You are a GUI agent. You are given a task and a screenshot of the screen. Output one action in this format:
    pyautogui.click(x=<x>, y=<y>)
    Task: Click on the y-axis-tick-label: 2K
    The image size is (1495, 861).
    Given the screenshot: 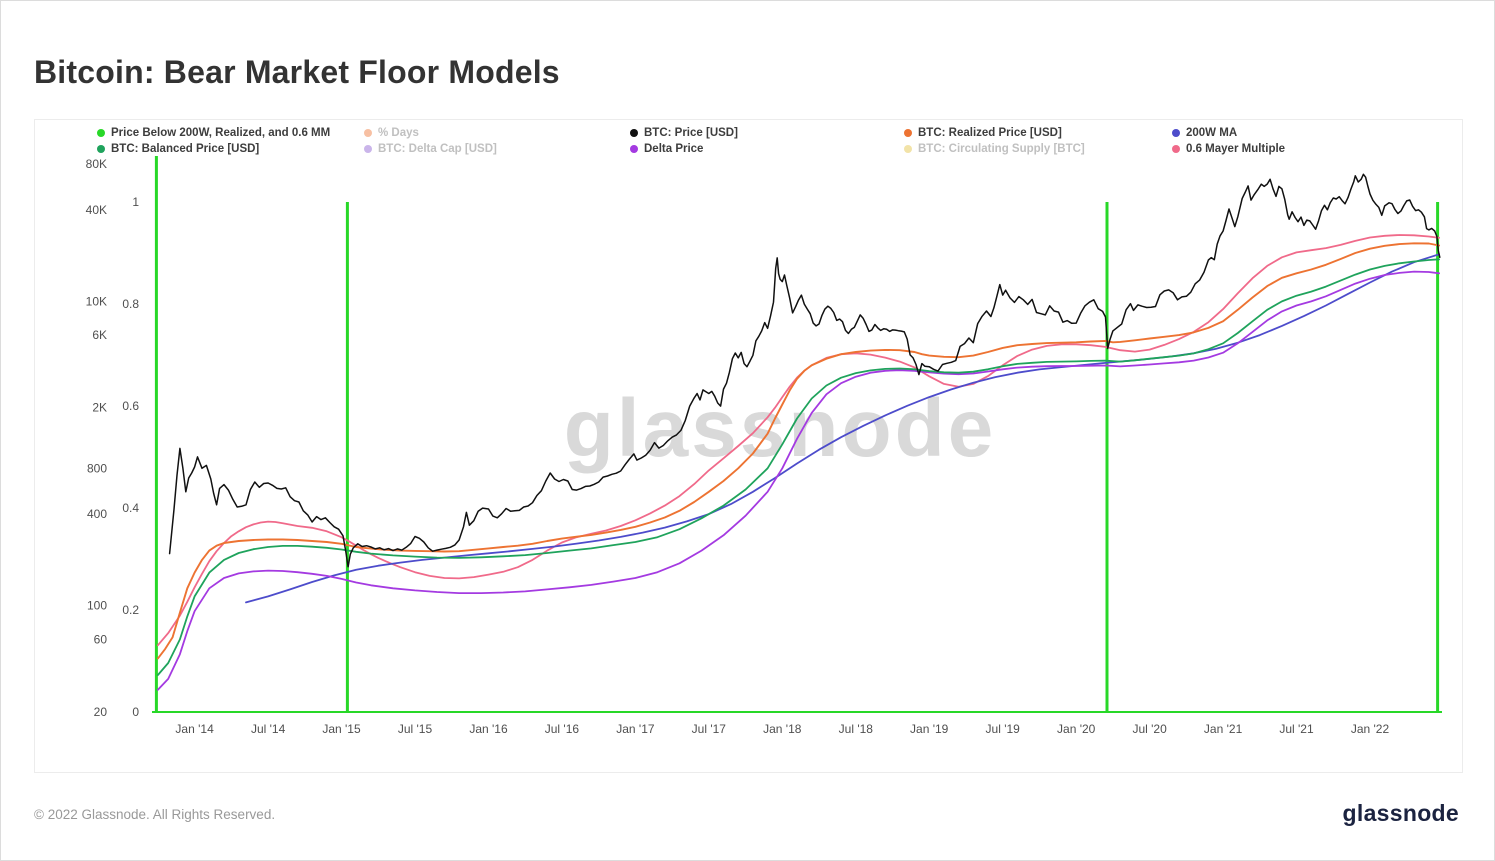 What is the action you would take?
    pyautogui.click(x=99, y=408)
    